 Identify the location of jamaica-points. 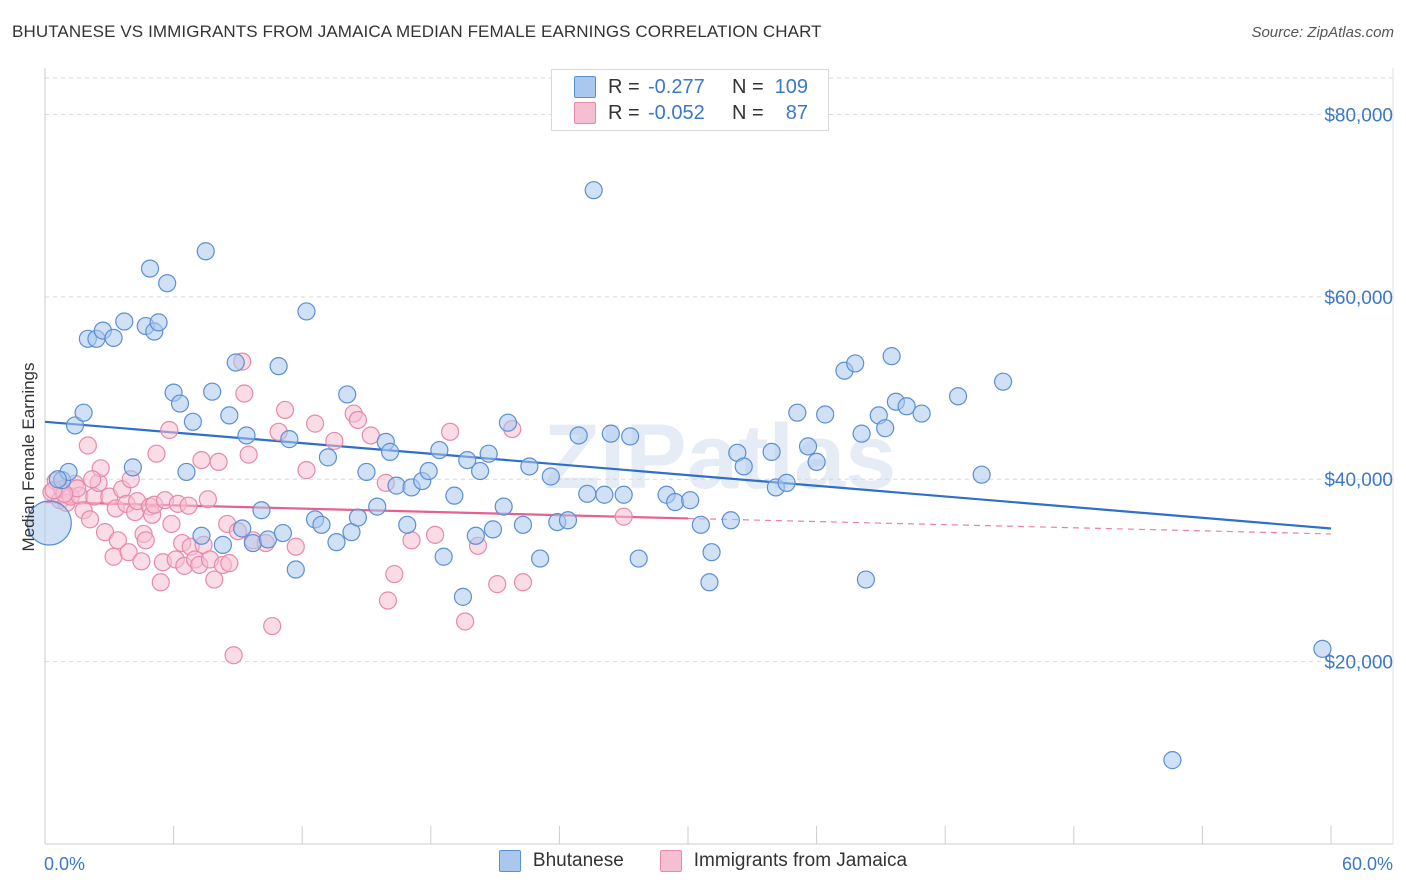
(337, 508).